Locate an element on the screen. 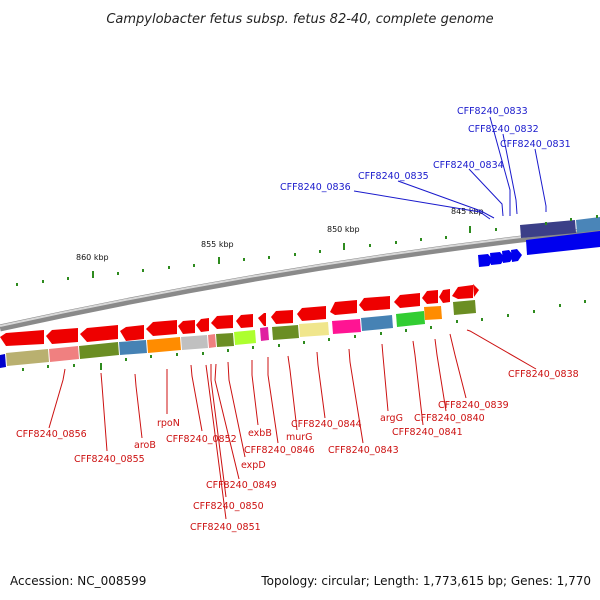  gene-label: CFF8240_0832 is located at coordinates (503, 129).